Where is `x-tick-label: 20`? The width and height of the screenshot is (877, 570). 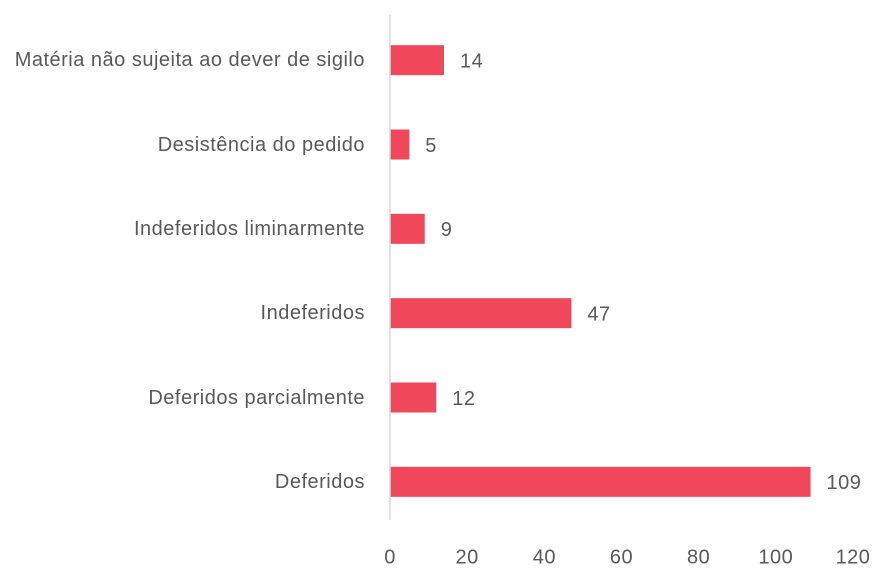
x-tick-label: 20 is located at coordinates (467, 557).